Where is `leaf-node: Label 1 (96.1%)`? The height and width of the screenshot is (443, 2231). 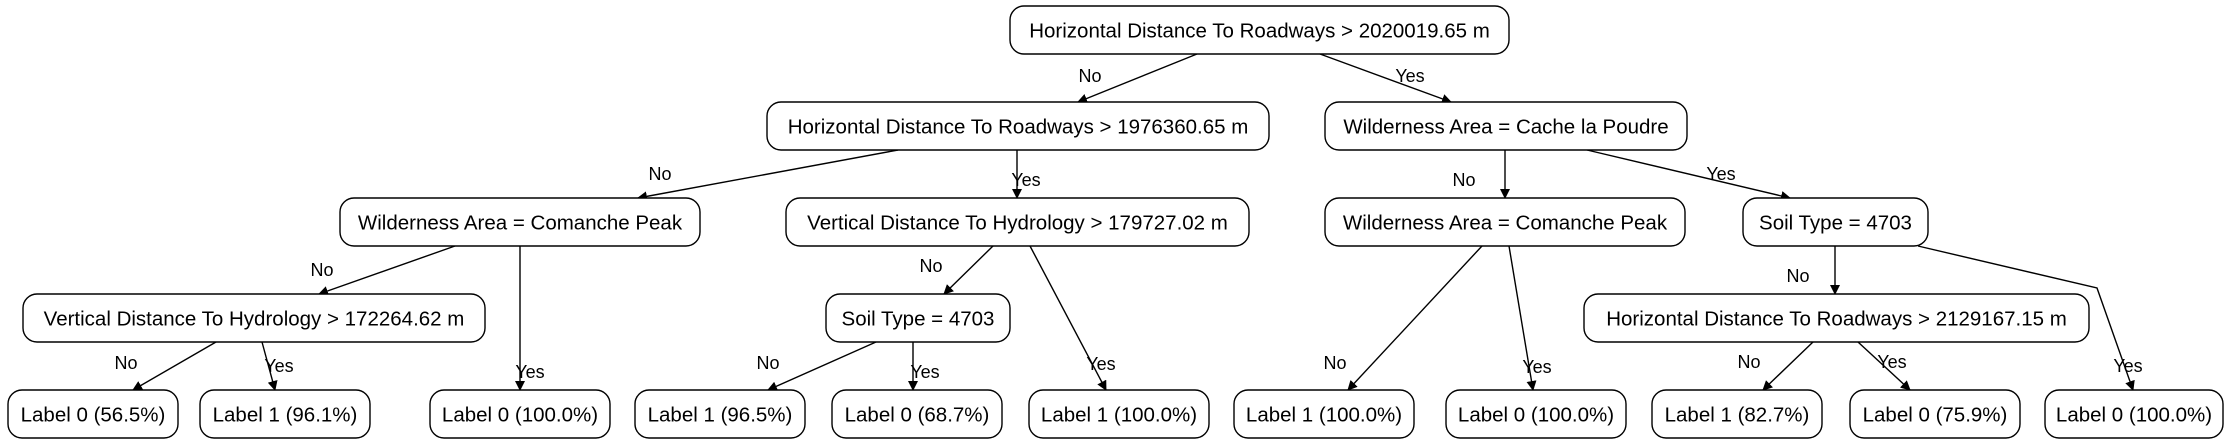
leaf-node: Label 1 (96.1%) is located at coordinates (285, 414).